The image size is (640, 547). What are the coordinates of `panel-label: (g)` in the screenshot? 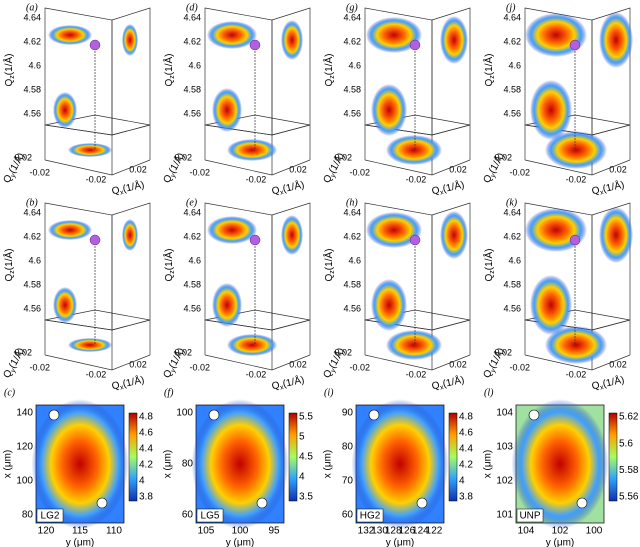 It's located at (352, 7).